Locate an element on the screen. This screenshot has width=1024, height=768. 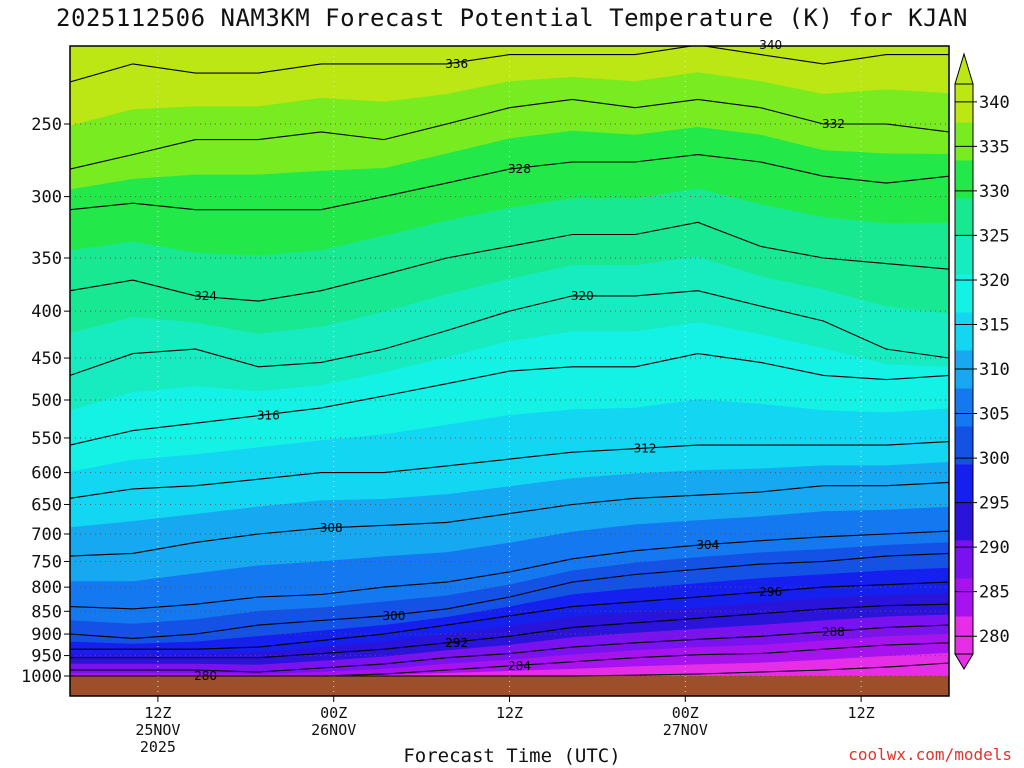
y-tick-label: 500 is located at coordinates (46, 401).